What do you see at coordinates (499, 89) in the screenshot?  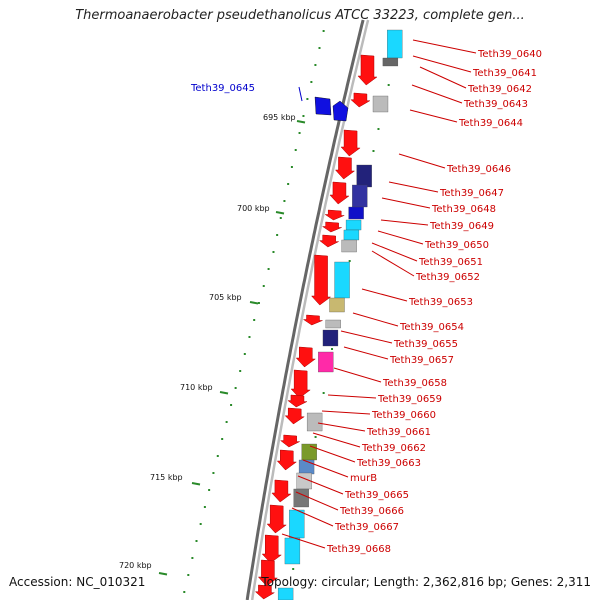 I see `gene-label: Teth39_0642` at bounding box center [499, 89].